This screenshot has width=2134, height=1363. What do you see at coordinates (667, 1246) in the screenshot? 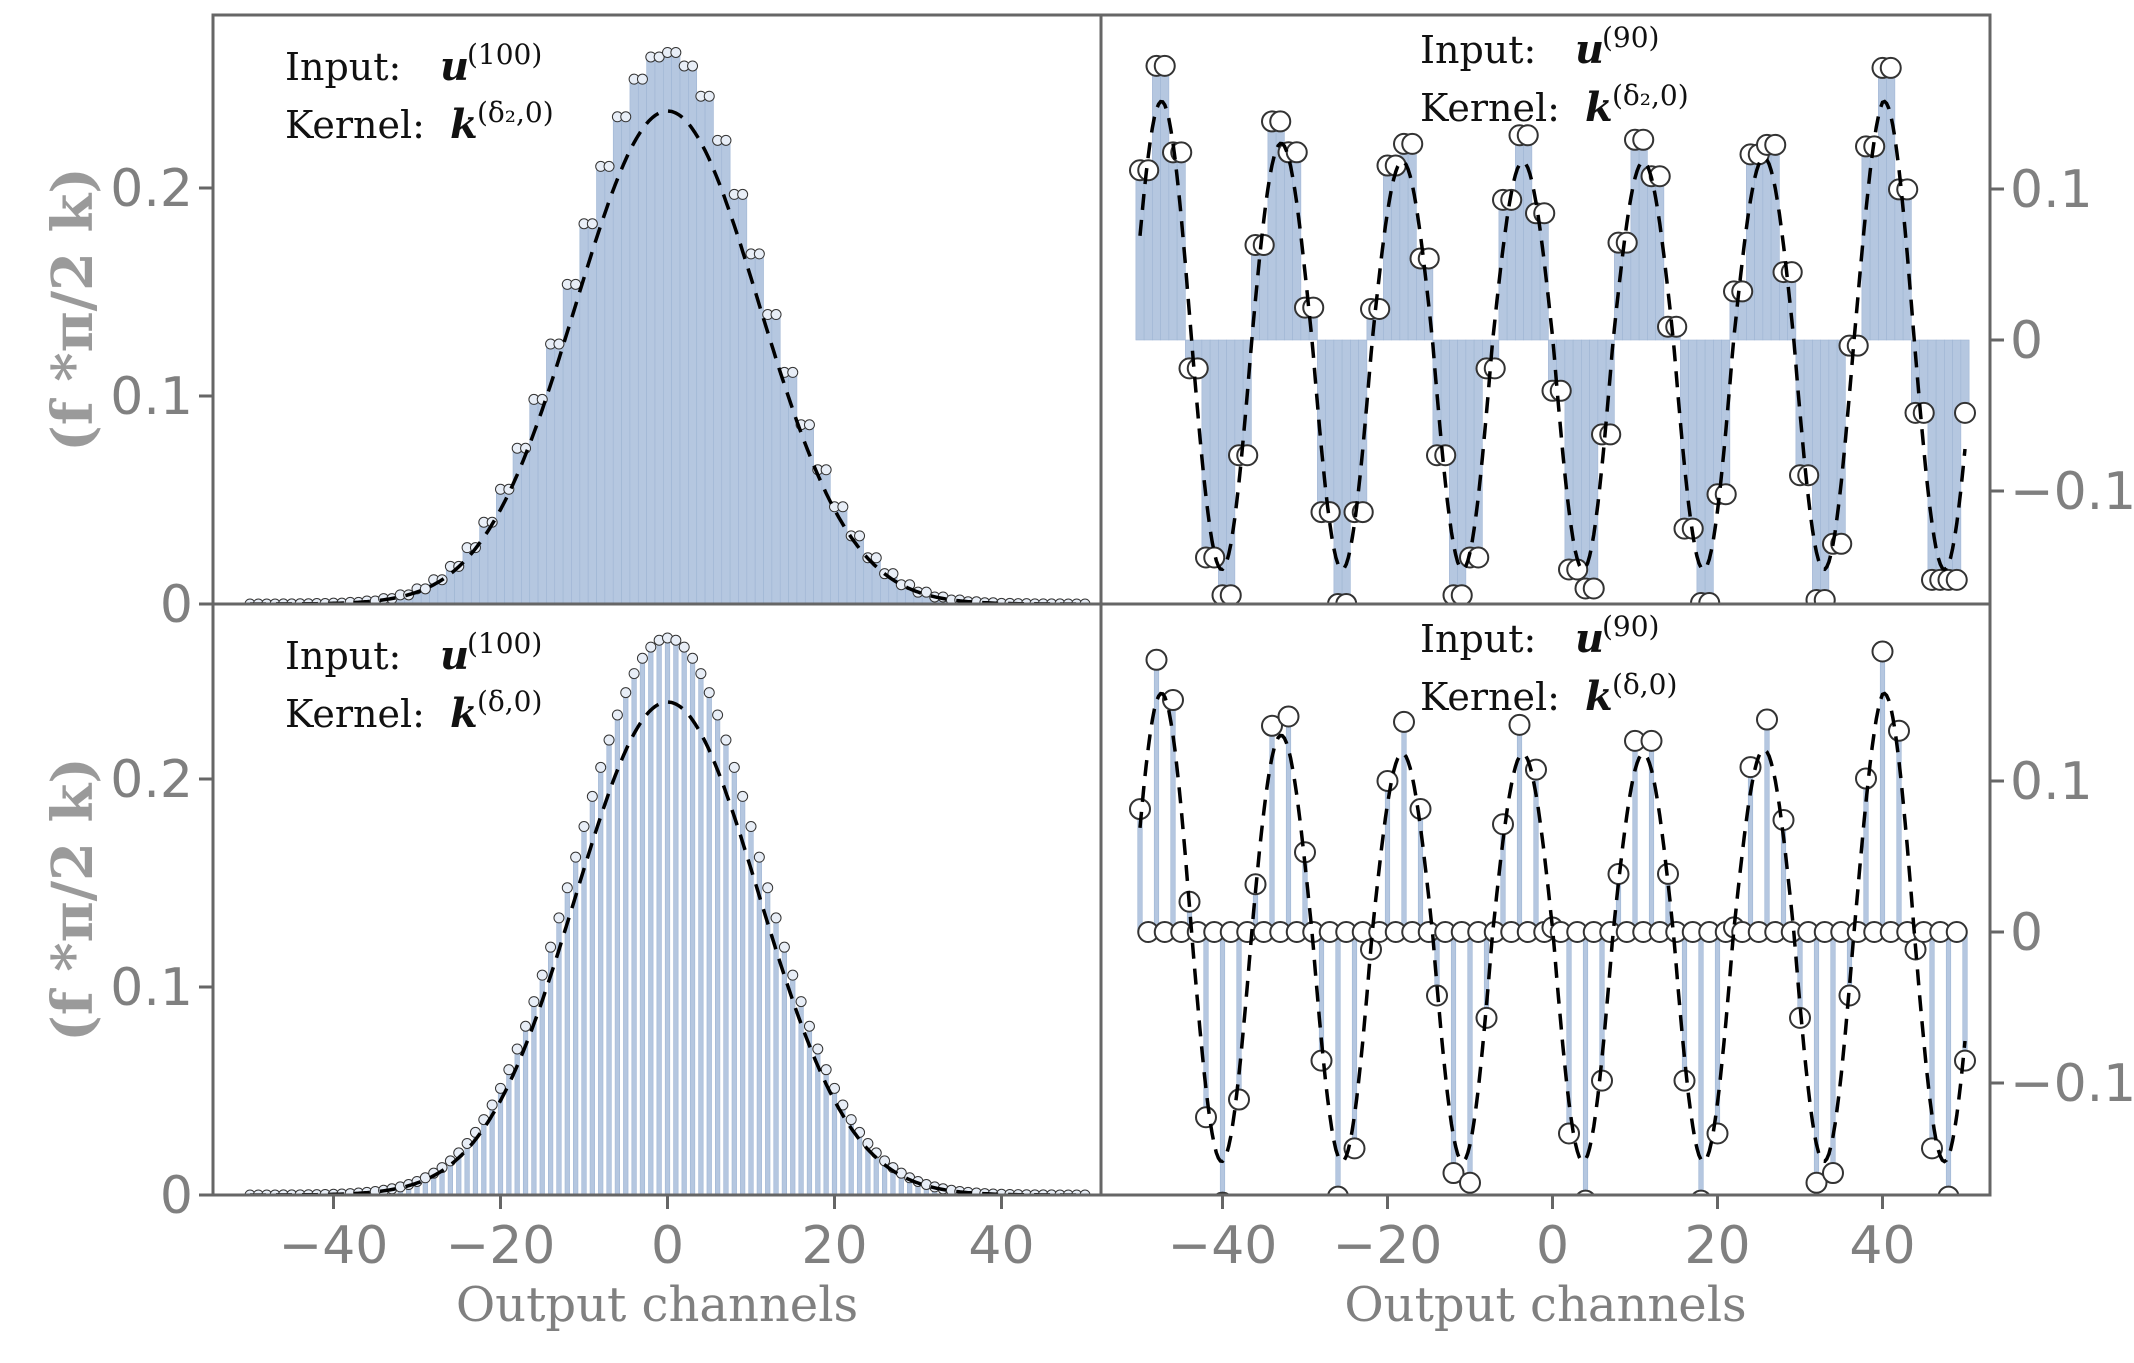
I see `x-tick-label: 0` at bounding box center [667, 1246].